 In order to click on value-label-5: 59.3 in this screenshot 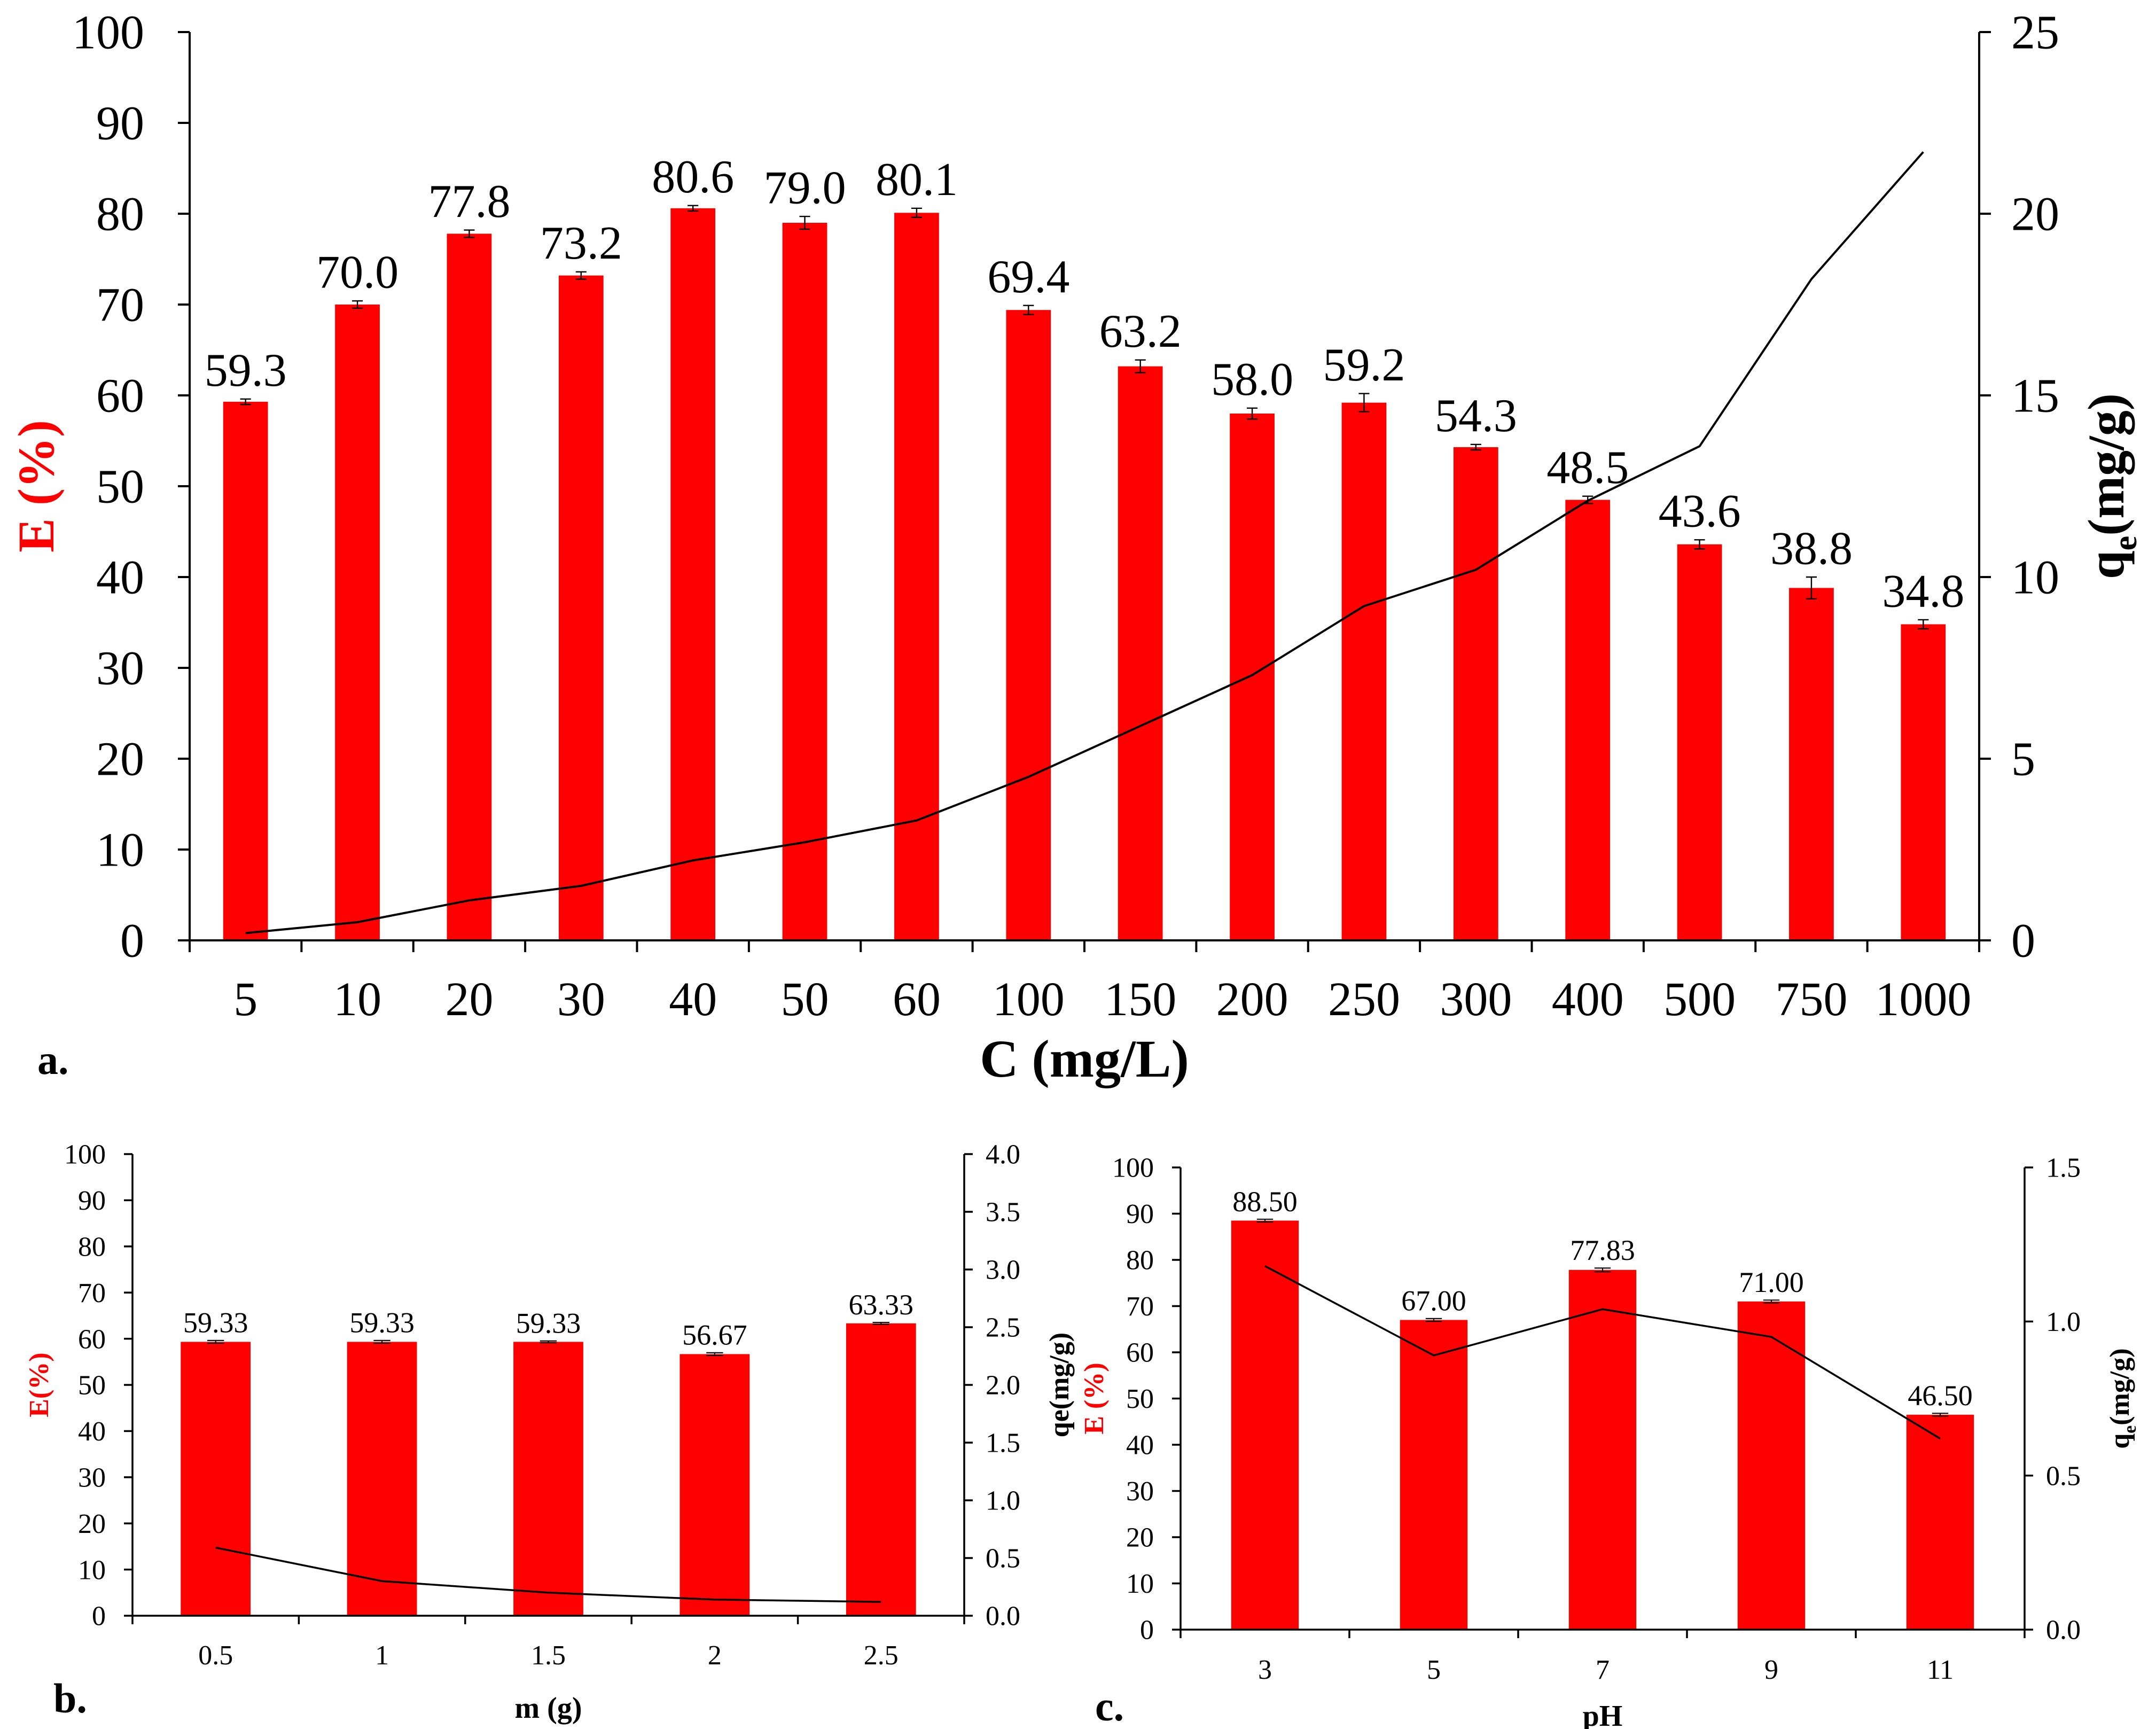, I will do `click(246, 370)`.